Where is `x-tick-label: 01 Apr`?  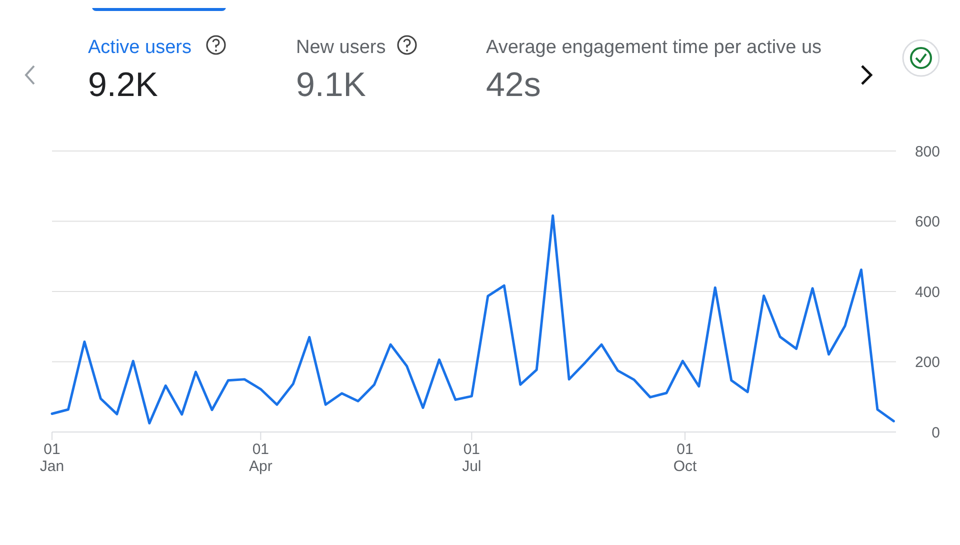 x-tick-label: 01 Apr is located at coordinates (260, 458).